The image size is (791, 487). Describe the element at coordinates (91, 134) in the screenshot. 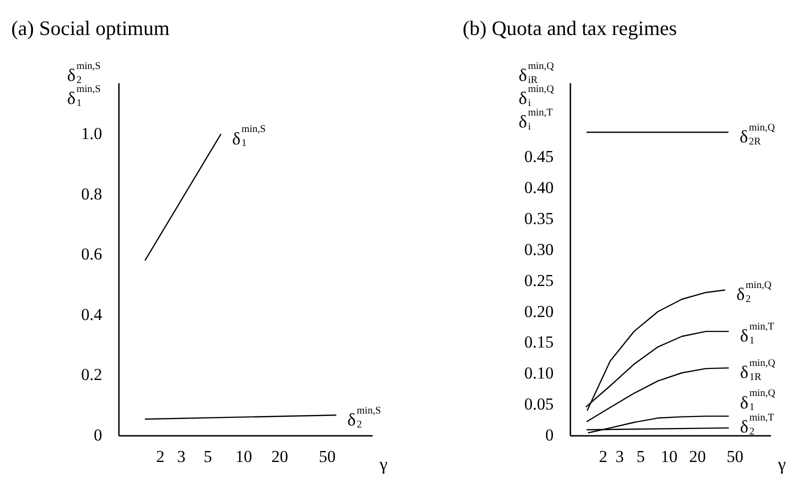

I see `y-tick-label: 1.0` at that location.